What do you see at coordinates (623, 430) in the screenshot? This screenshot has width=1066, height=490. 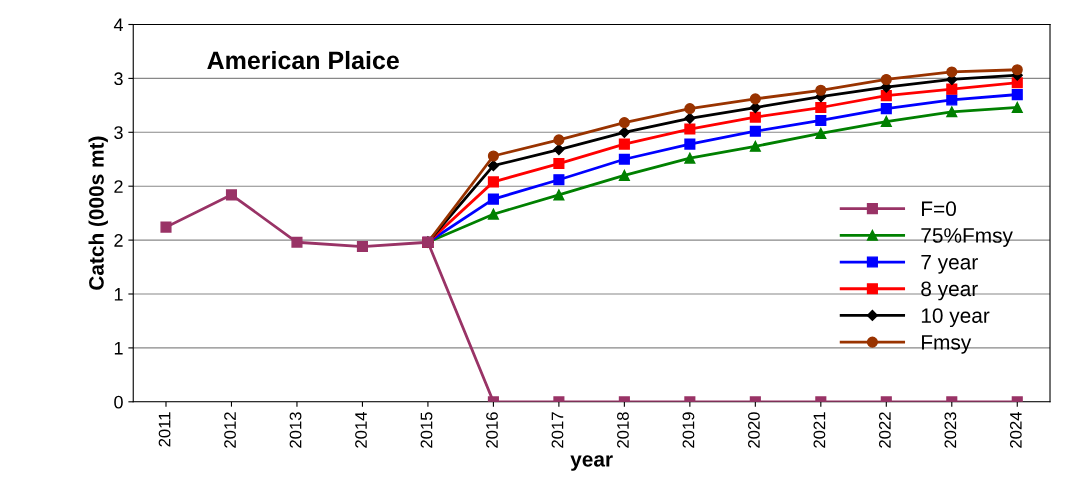 I see `x-tick-label: 2018` at bounding box center [623, 430].